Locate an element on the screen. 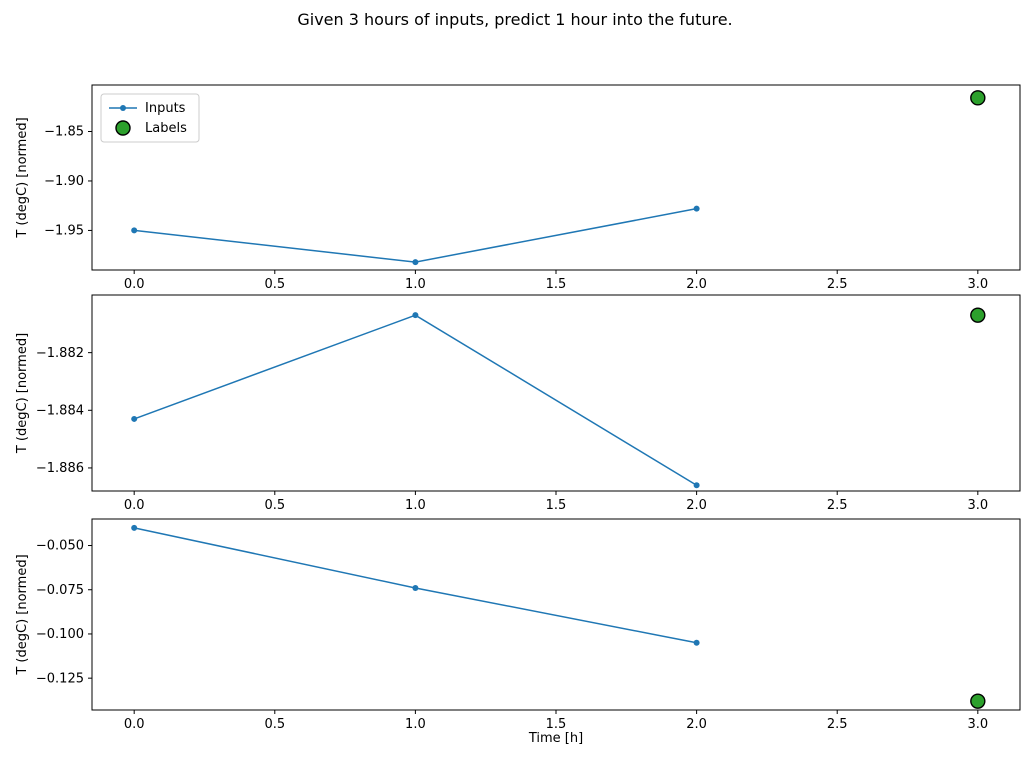  y-tick-label: −1.882 is located at coordinates (60, 353).